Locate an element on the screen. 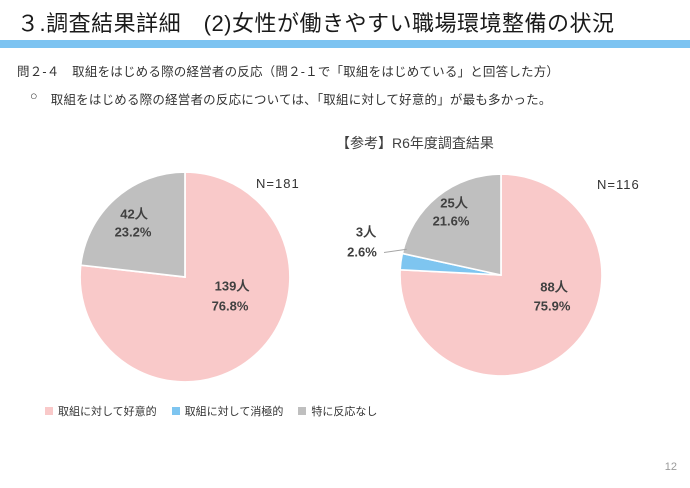 This screenshot has width=690, height=488. page-title: ３.調査結果詳細 (2)女性が働きやすい職場環境整備の状況 is located at coordinates (316, 23).